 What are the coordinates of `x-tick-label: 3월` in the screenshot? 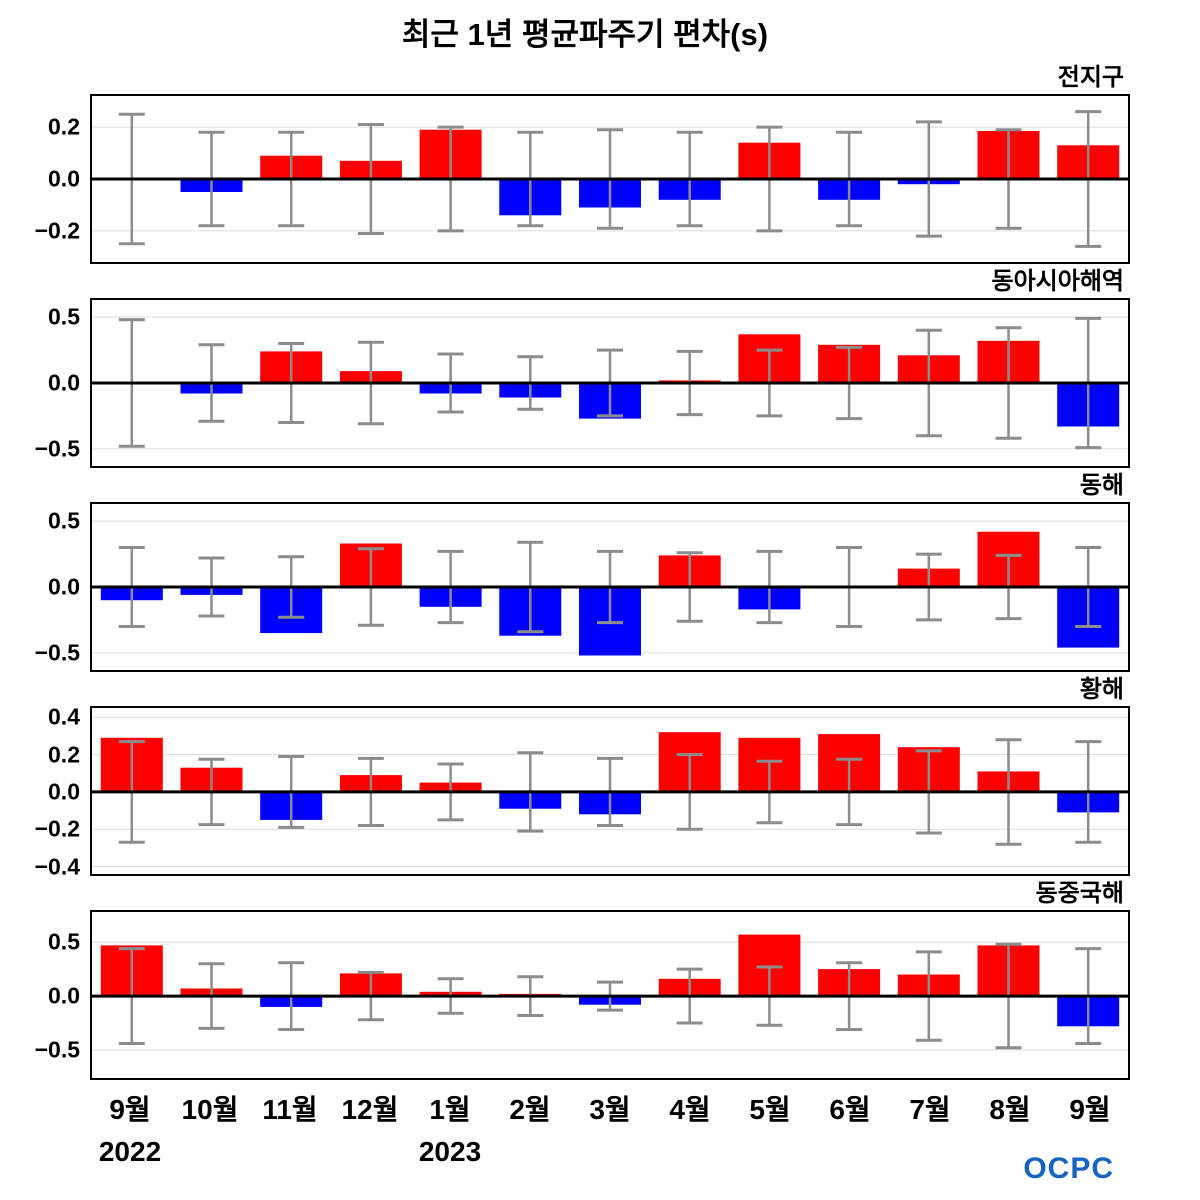 It's located at (610, 1109).